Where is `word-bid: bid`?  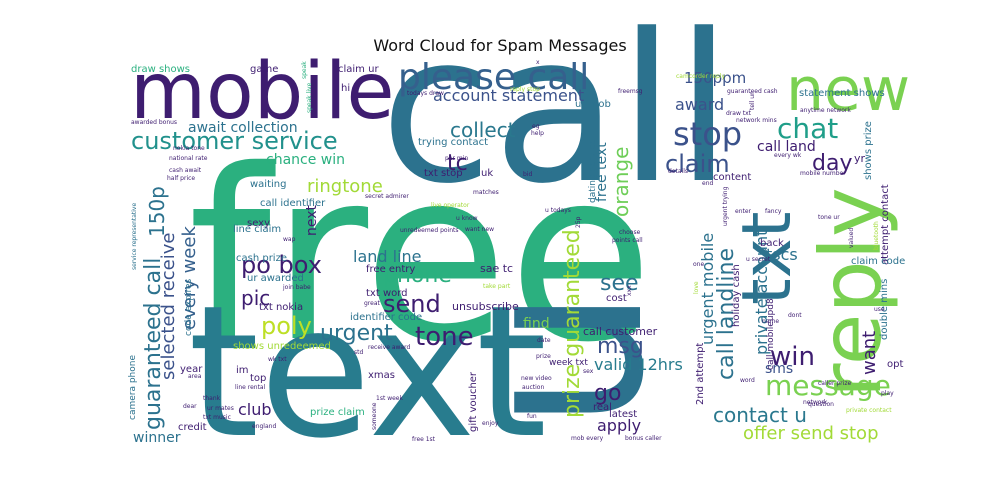 word-bid: bid is located at coordinates (527, 174).